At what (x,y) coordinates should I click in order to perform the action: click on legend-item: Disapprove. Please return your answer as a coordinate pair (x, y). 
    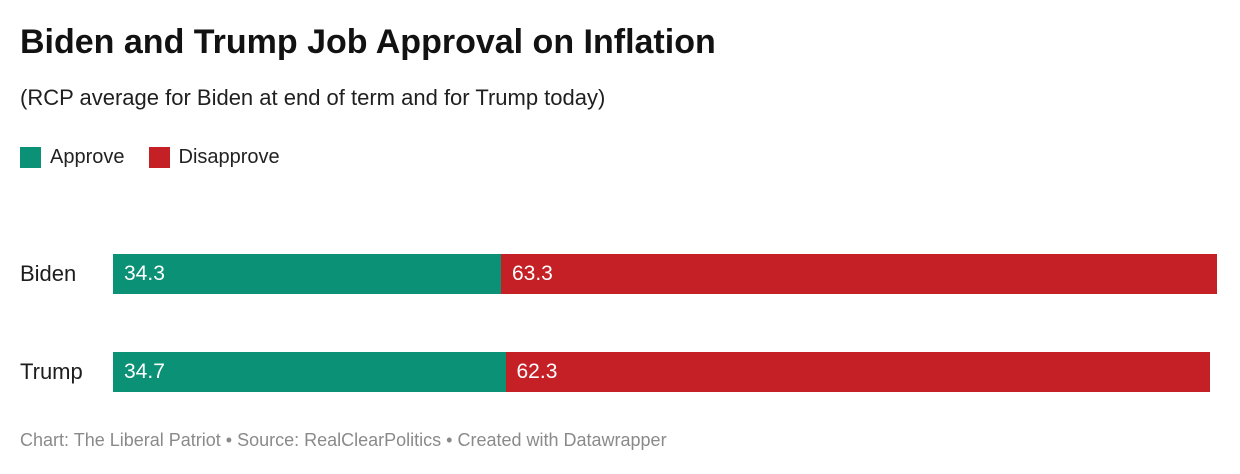
    Looking at the image, I should click on (214, 157).